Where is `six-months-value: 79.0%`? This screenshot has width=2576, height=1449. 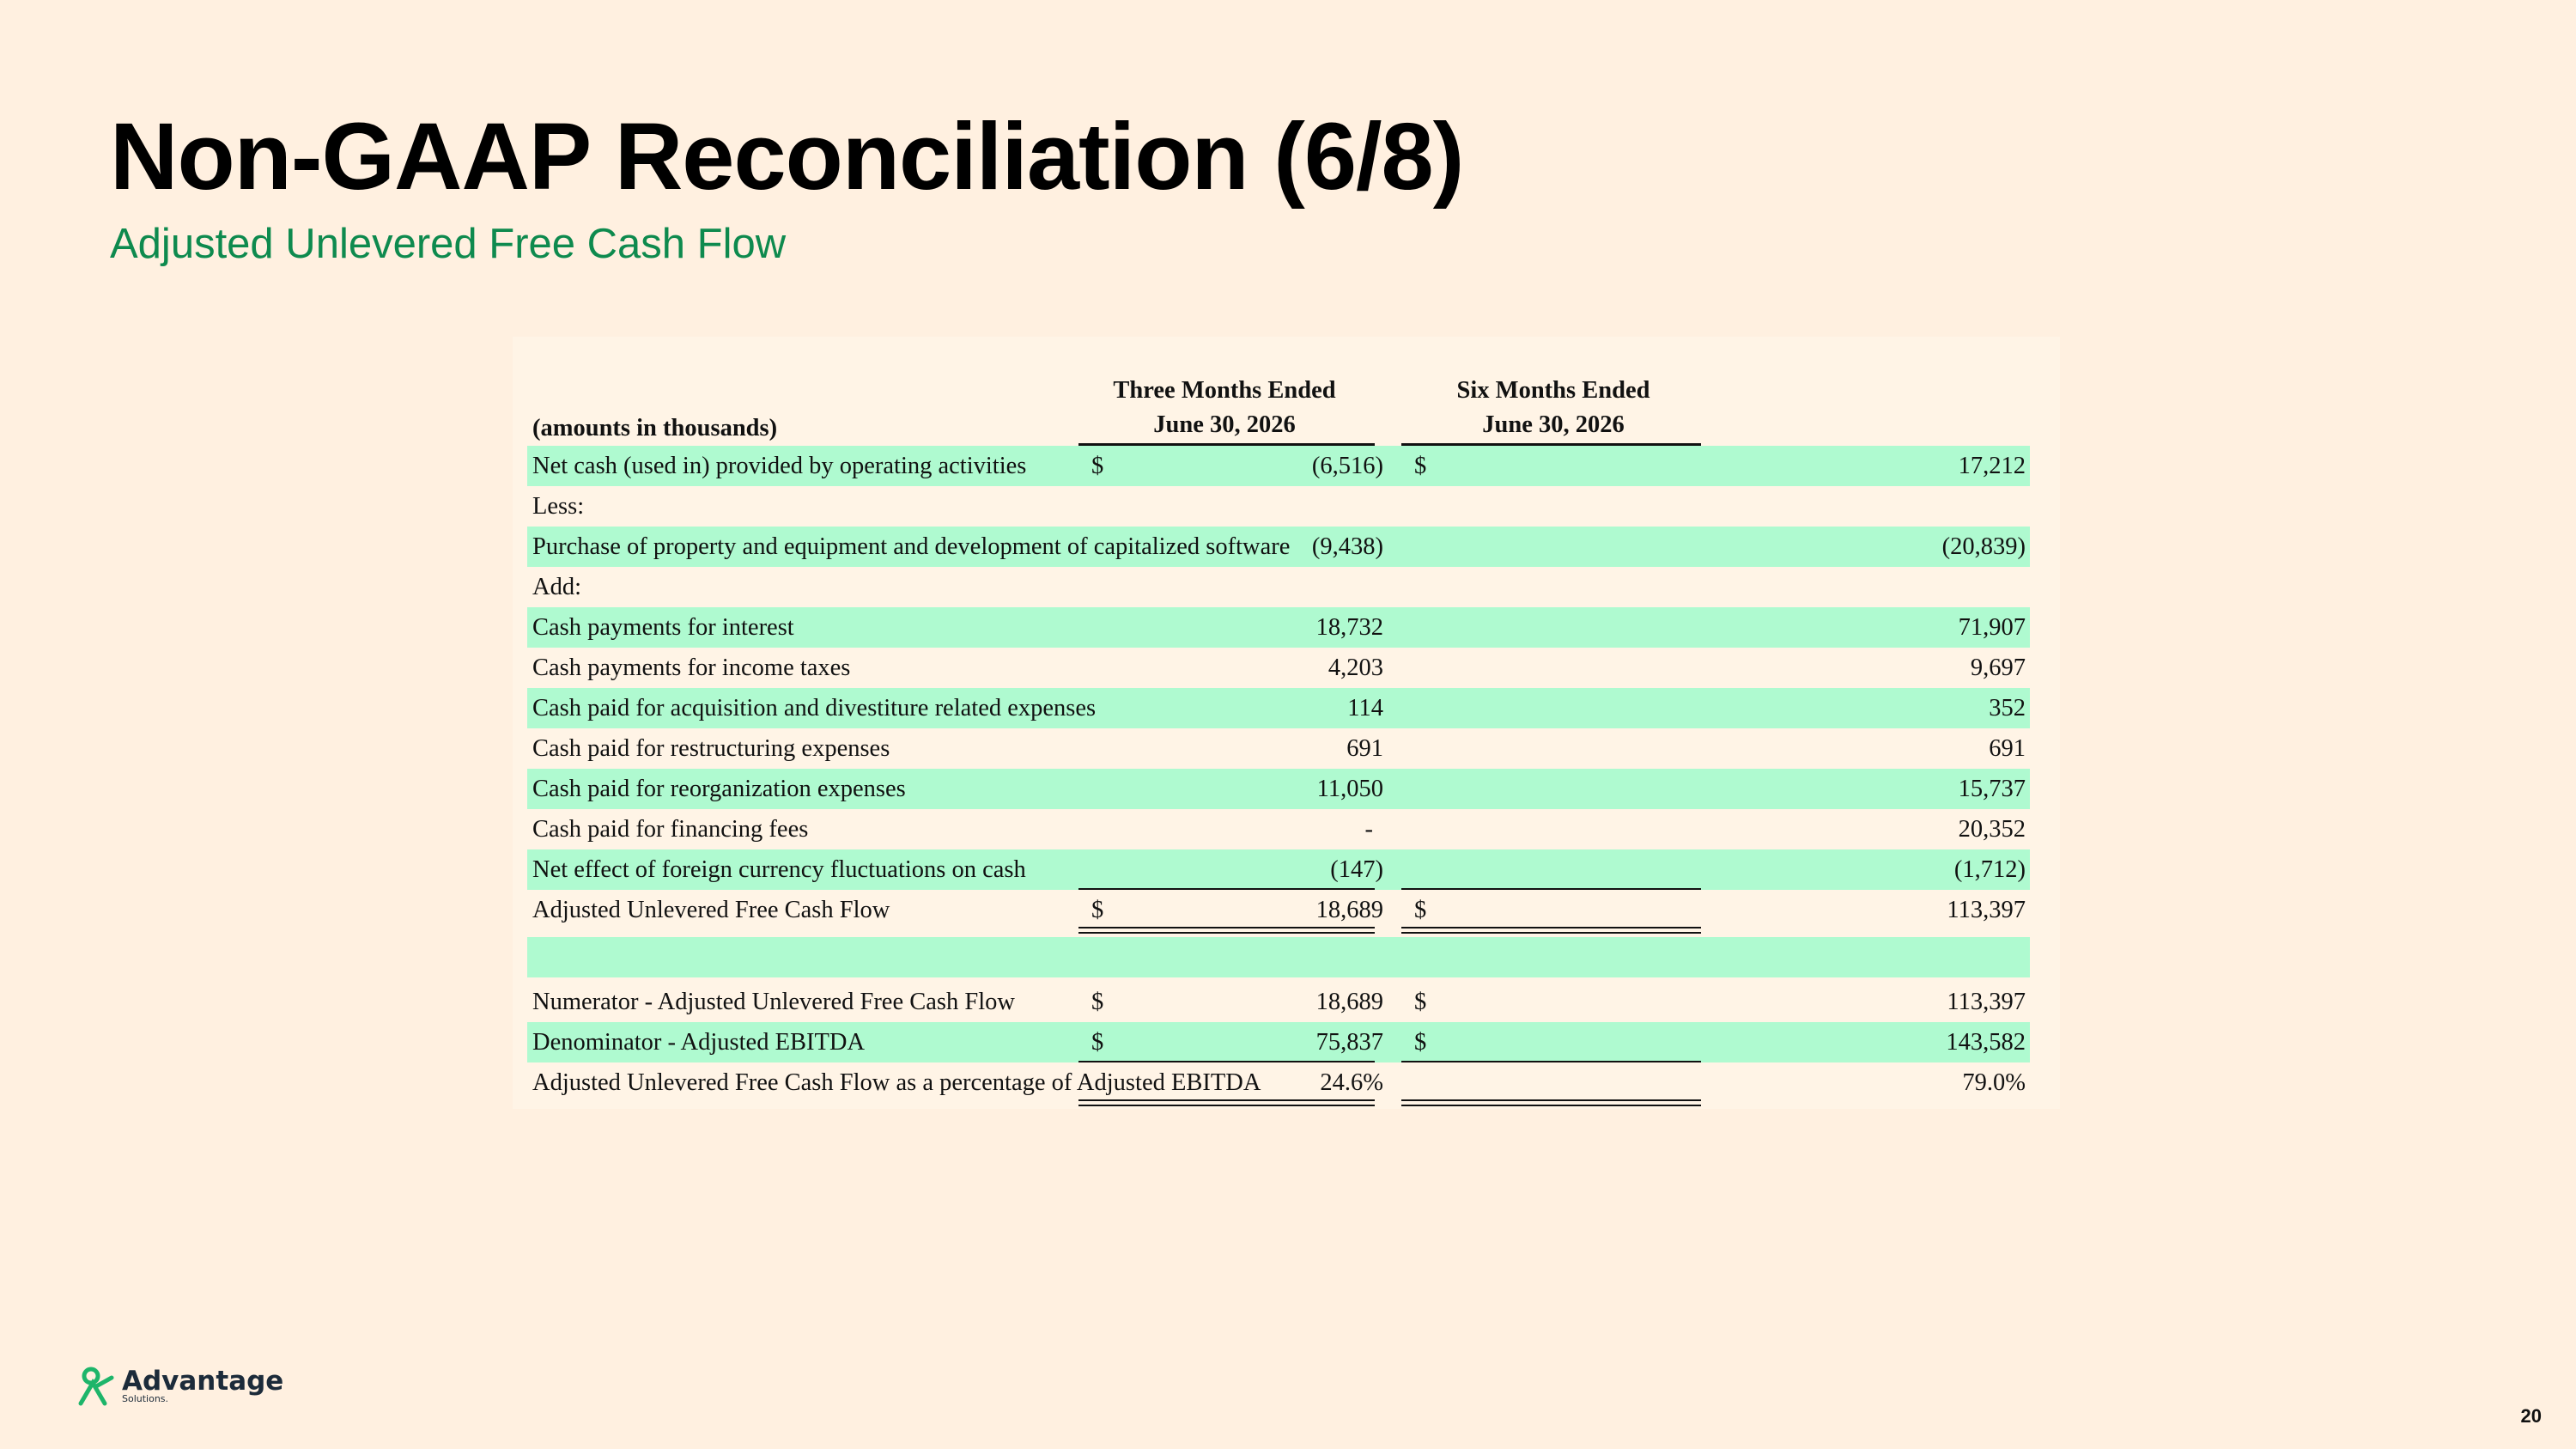
six-months-value: 79.0% is located at coordinates (1994, 1082).